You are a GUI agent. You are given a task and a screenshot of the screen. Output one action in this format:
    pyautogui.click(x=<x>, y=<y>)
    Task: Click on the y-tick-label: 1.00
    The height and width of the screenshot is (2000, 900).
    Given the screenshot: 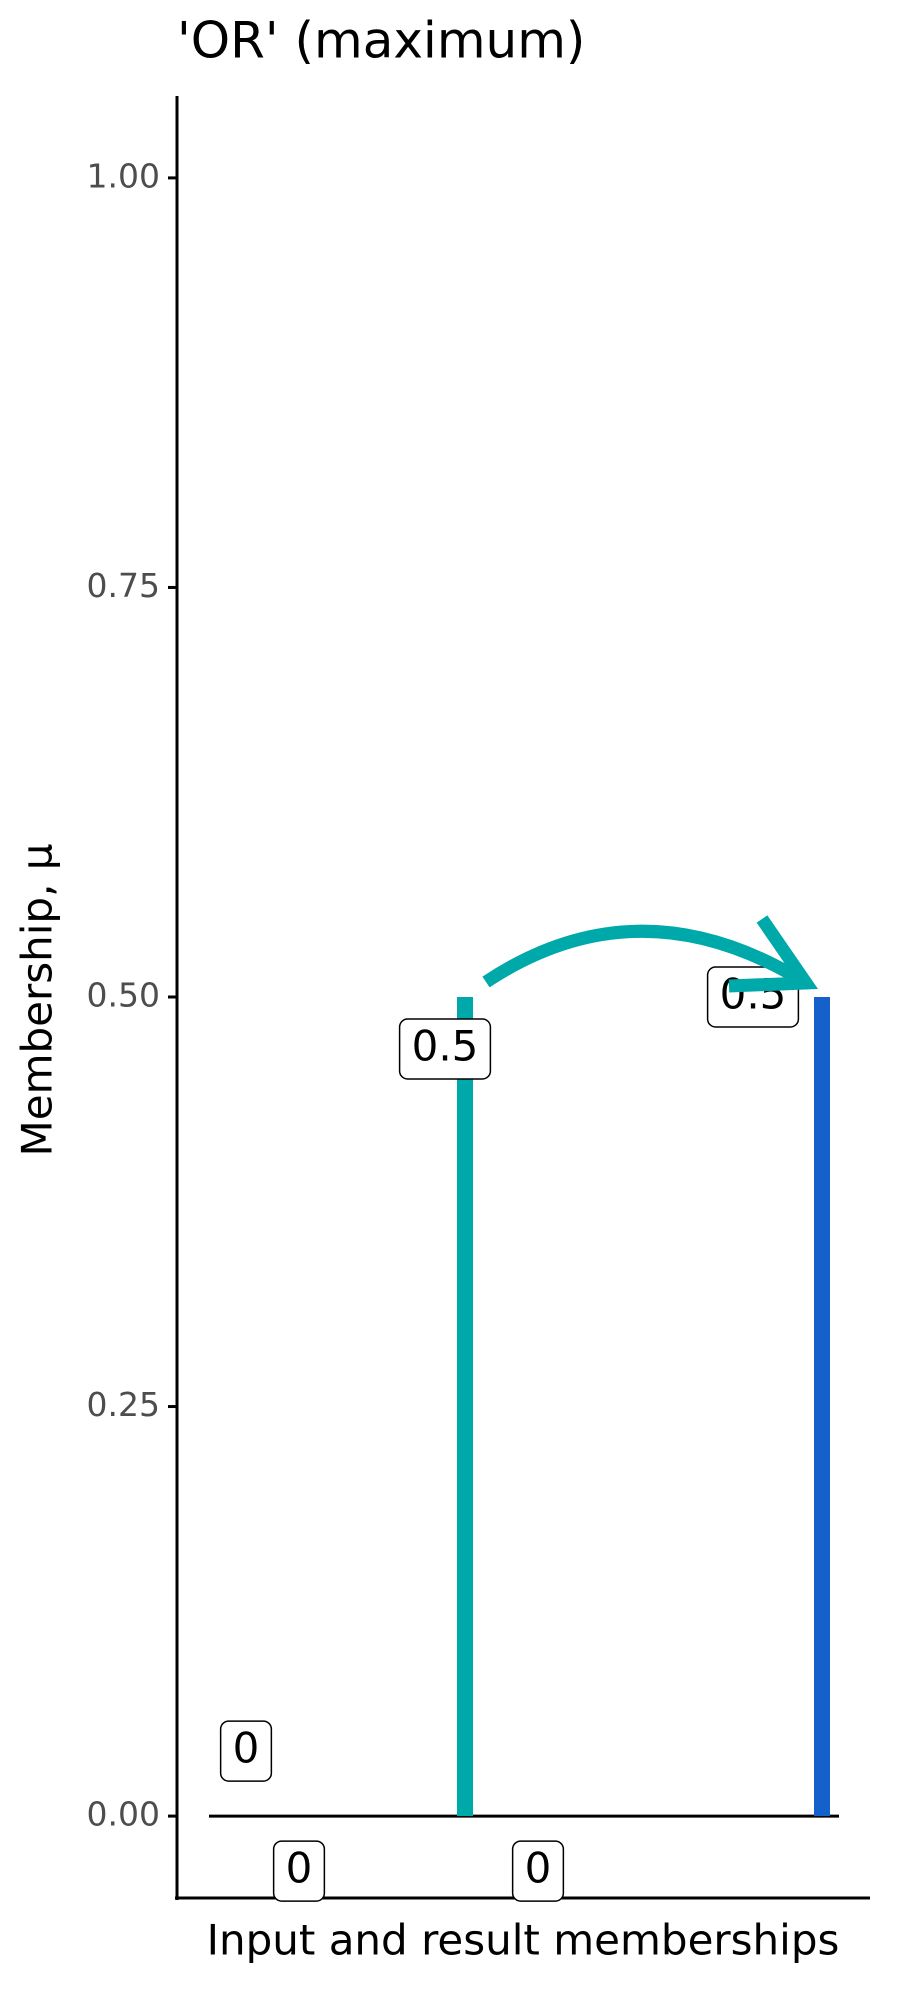 What is the action you would take?
    pyautogui.click(x=123, y=175)
    